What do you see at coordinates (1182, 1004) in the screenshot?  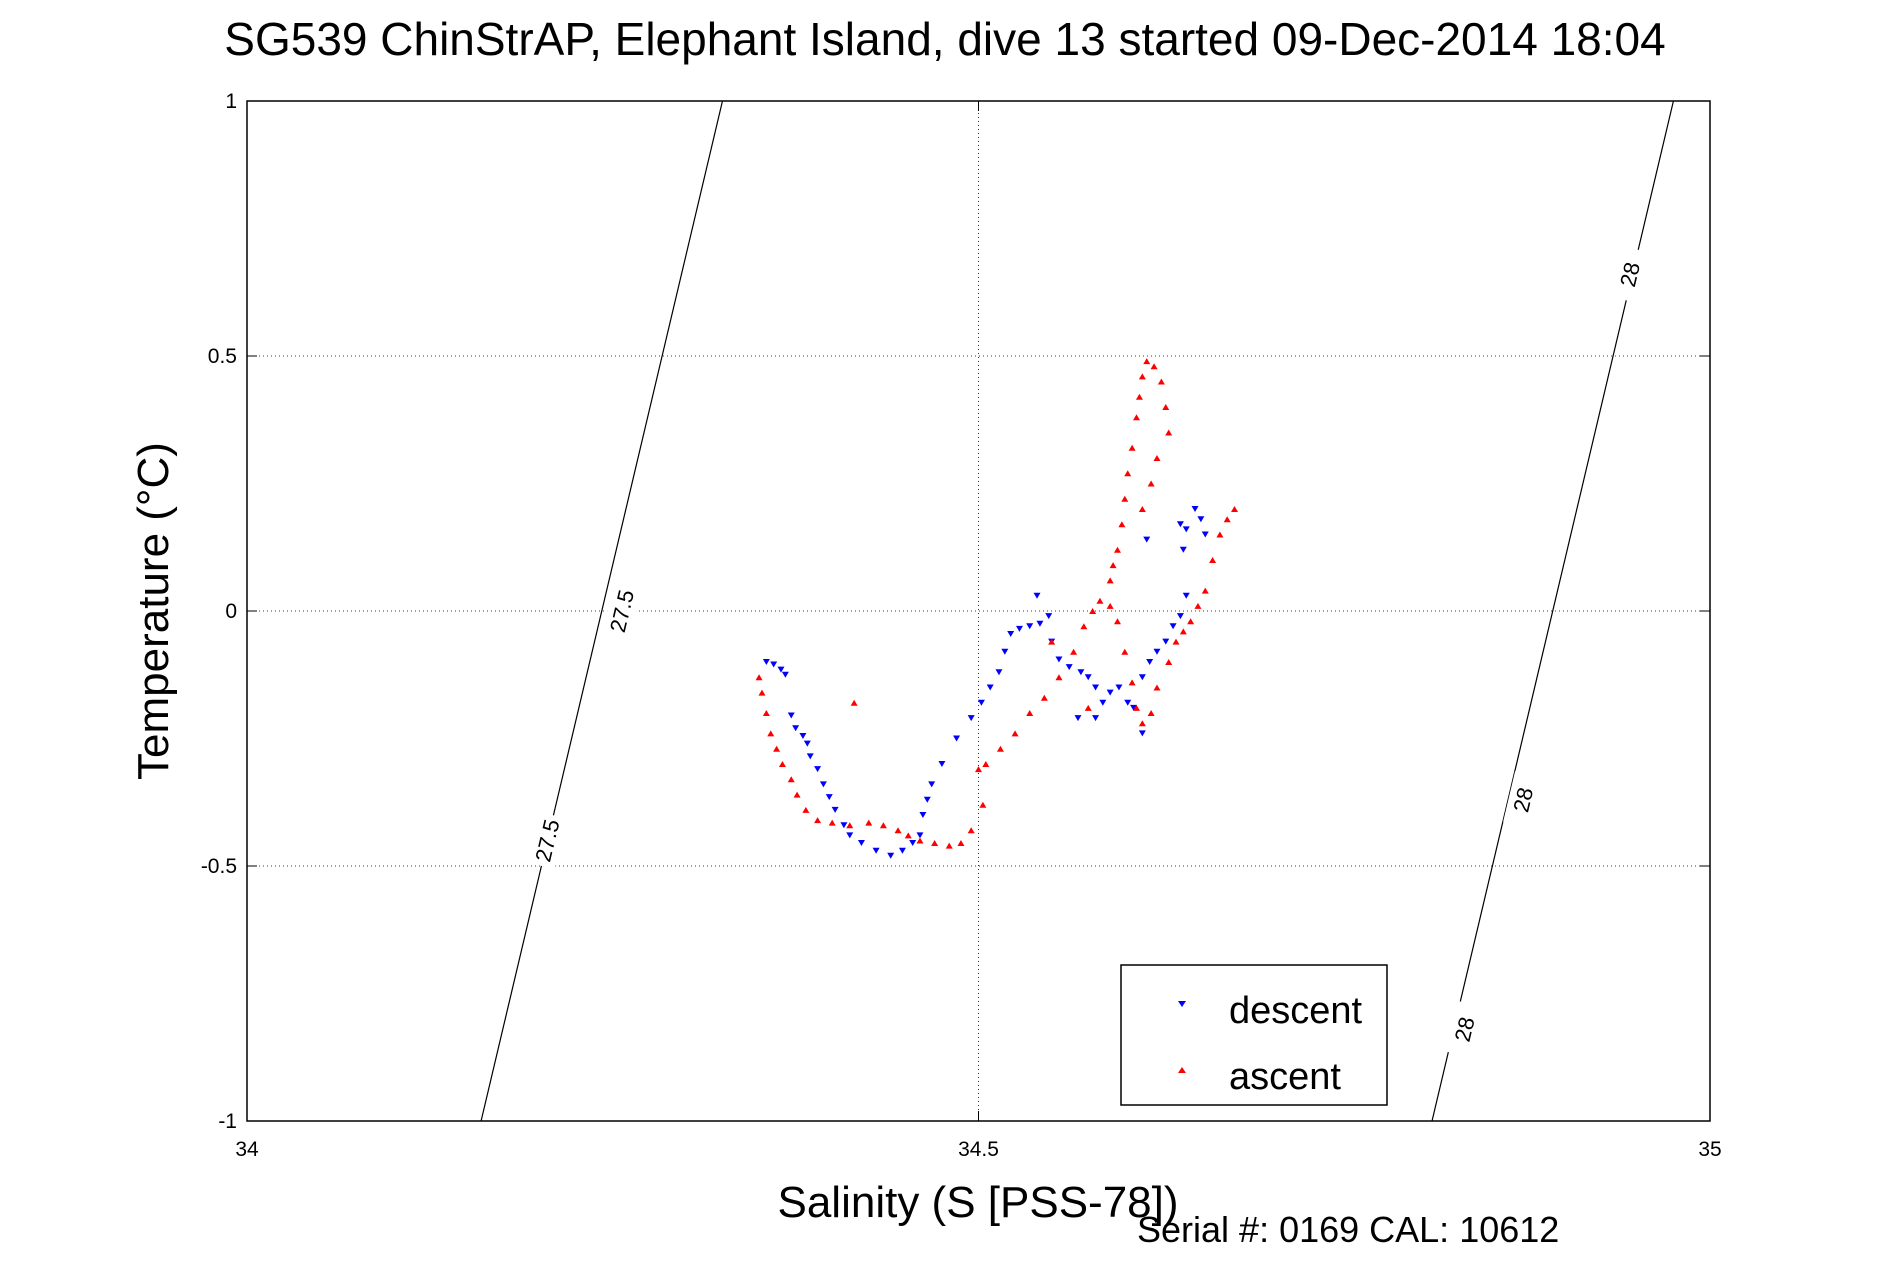 I see `legend-descent-marker` at bounding box center [1182, 1004].